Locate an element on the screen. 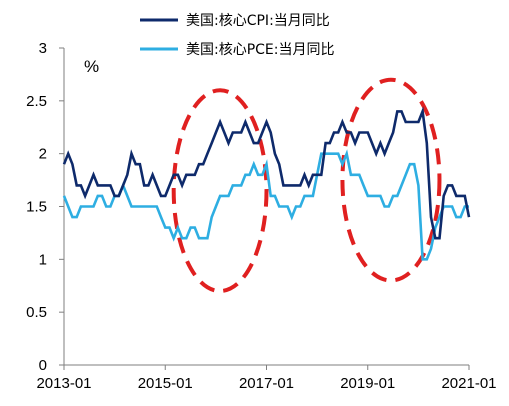  x-axis: 2013-01 2015-01 2017-01 2019-01 2021-01 is located at coordinates (266, 378).